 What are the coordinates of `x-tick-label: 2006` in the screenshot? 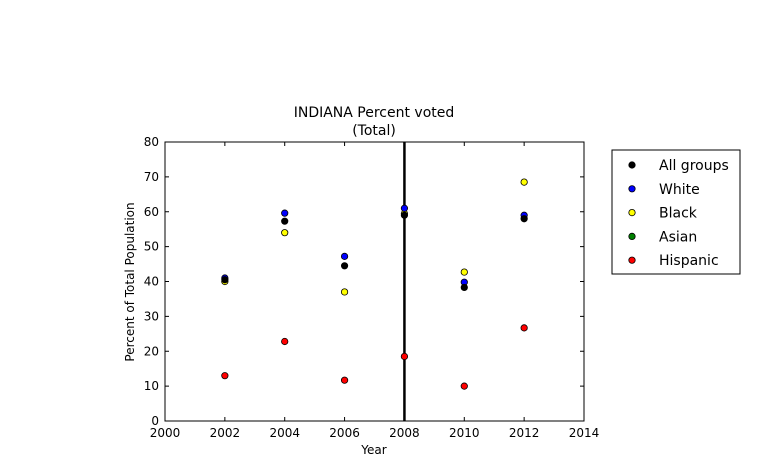 It's located at (344, 433).